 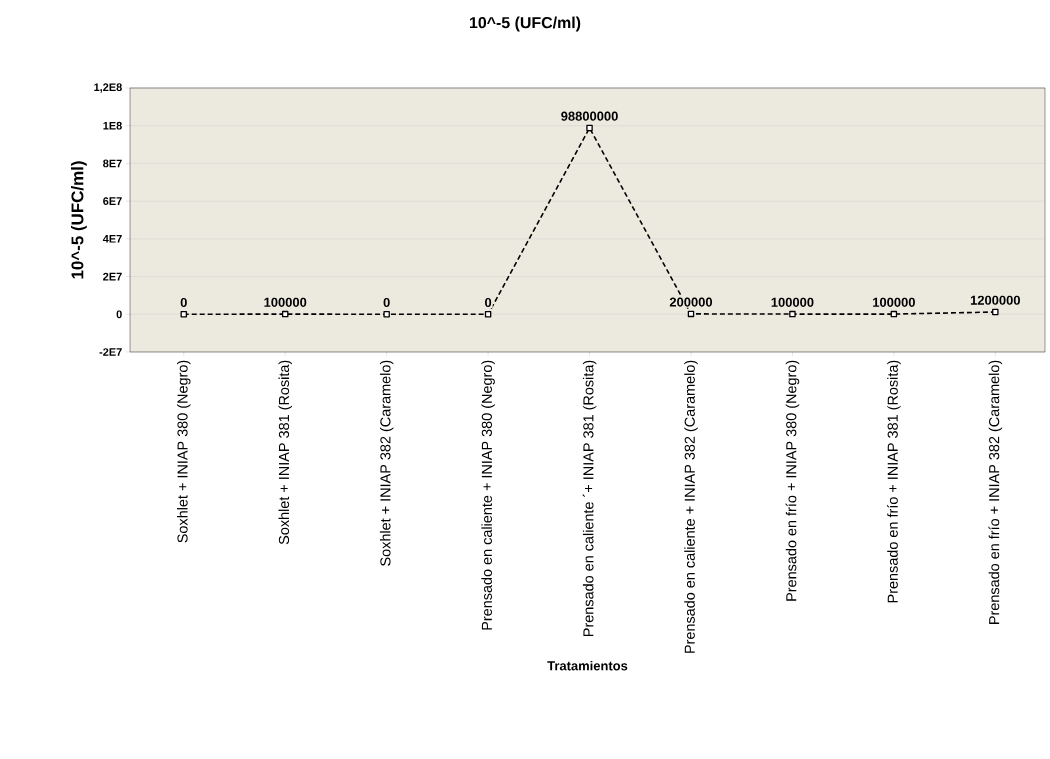 What do you see at coordinates (589, 116) in the screenshot?
I see `data-label: 98800000` at bounding box center [589, 116].